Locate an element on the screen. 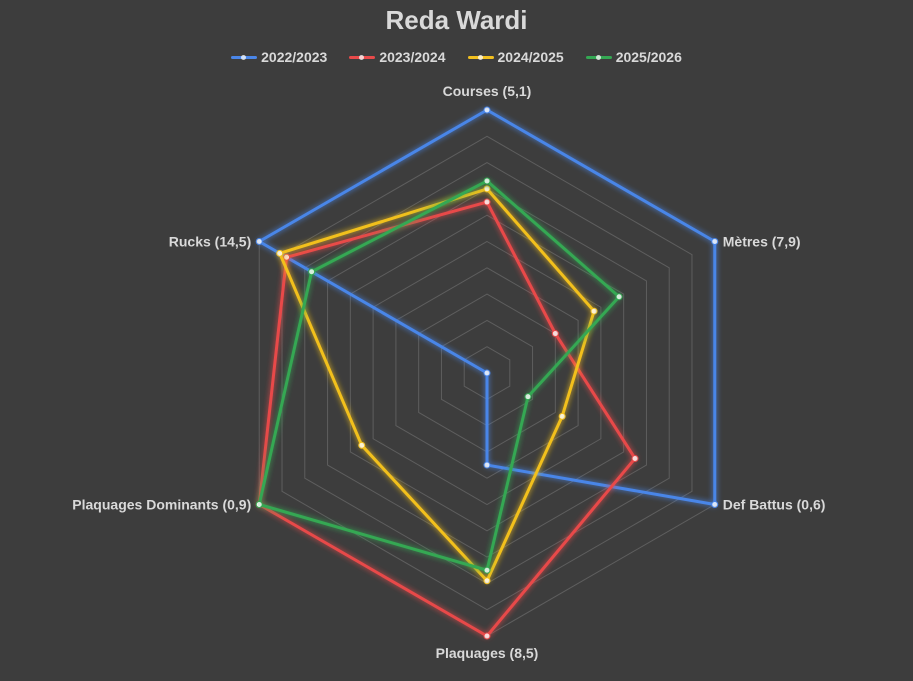  chart-title: Reda Wardi is located at coordinates (456, 20).